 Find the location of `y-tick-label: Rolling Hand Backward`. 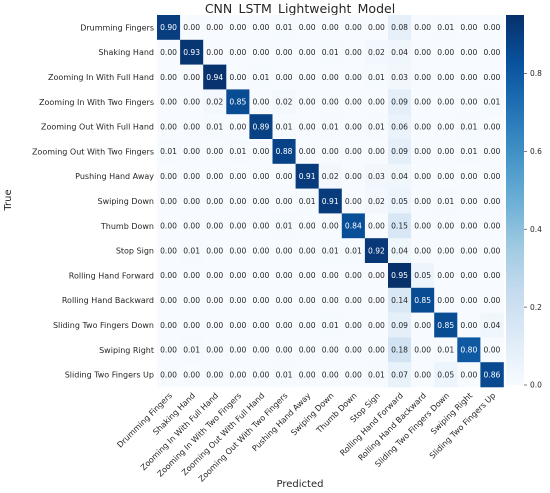

y-tick-label: Rolling Hand Backward is located at coordinates (108, 300).